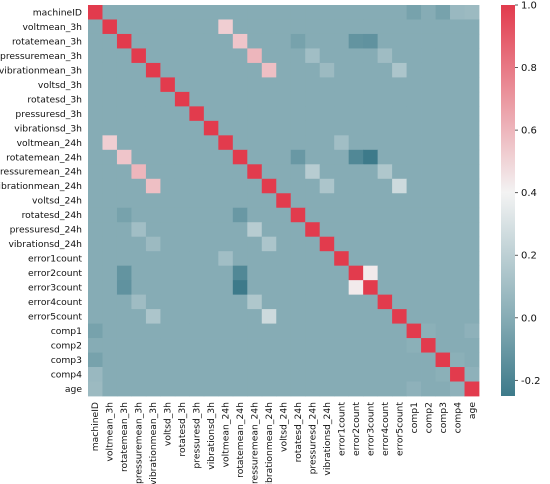 Image resolution: width=550 pixels, height=484 pixels. Describe the element at coordinates (47, 41) in the screenshot. I see `y-tick-label: rotatemean_3h` at that location.